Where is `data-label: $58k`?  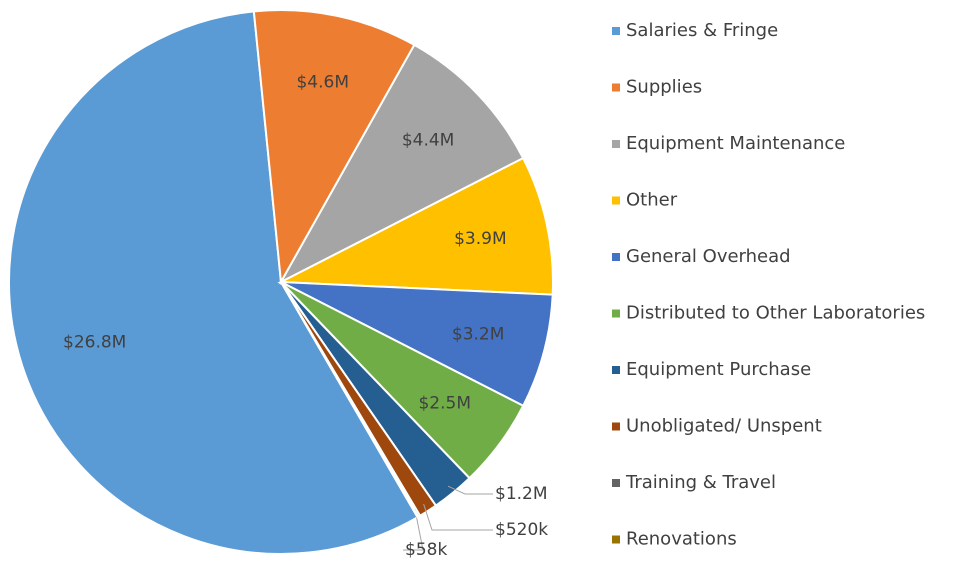 data-label: $58k is located at coordinates (426, 550).